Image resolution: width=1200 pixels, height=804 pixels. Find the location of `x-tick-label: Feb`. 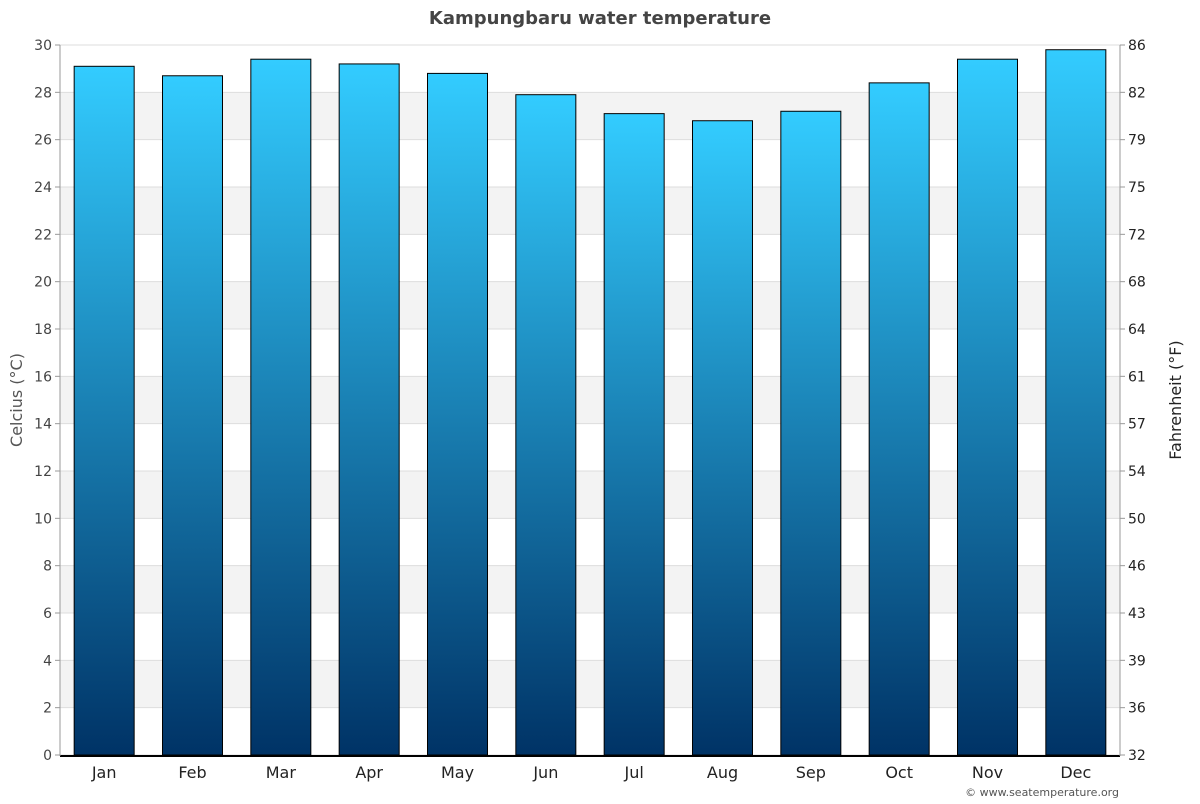

x-tick-label: Feb is located at coordinates (192, 772).